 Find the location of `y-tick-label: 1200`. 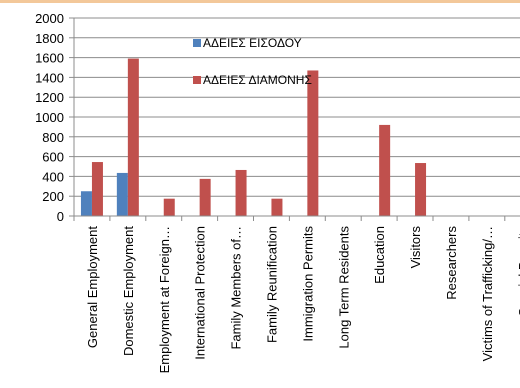

y-tick-label: 1200 is located at coordinates (49, 97).